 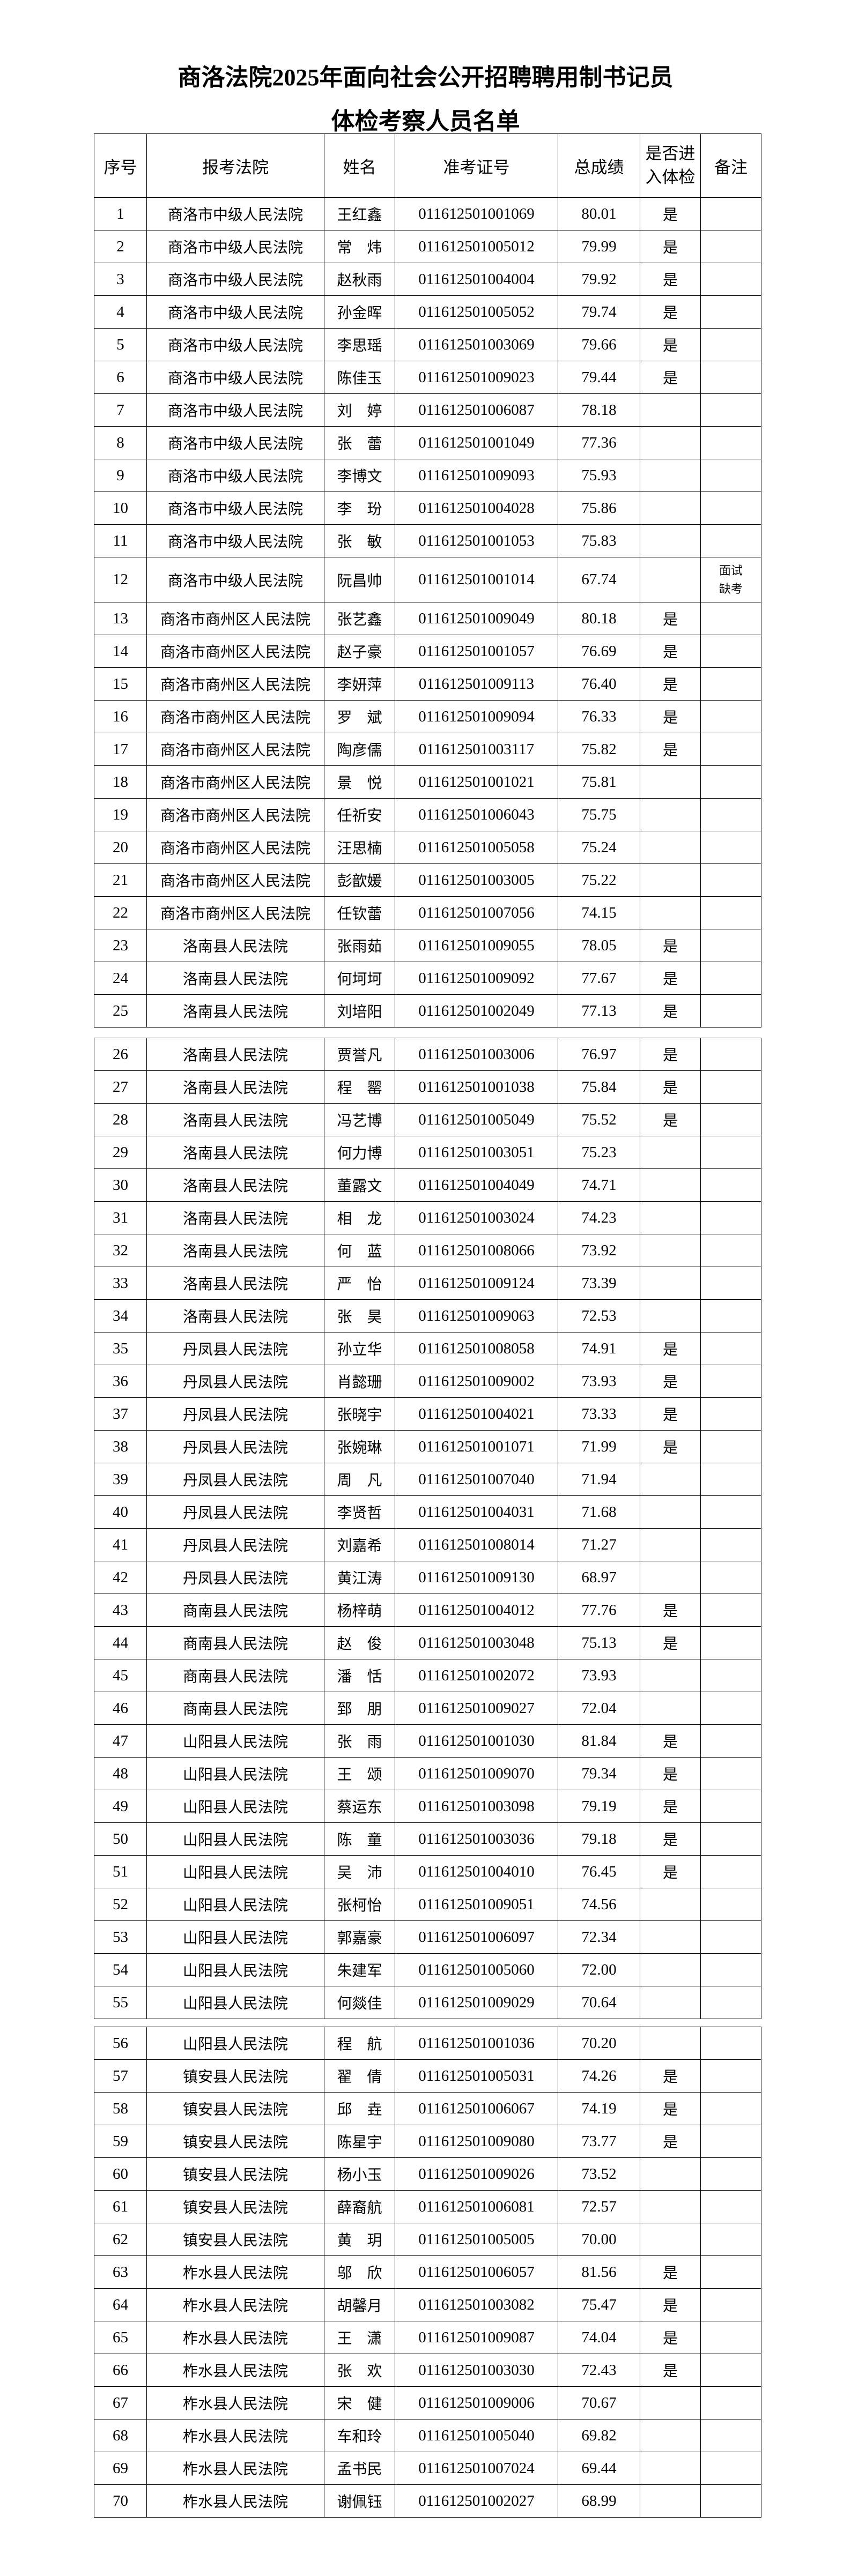 I want to click on exam-id-cell: 011612501009124, so click(x=477, y=1283).